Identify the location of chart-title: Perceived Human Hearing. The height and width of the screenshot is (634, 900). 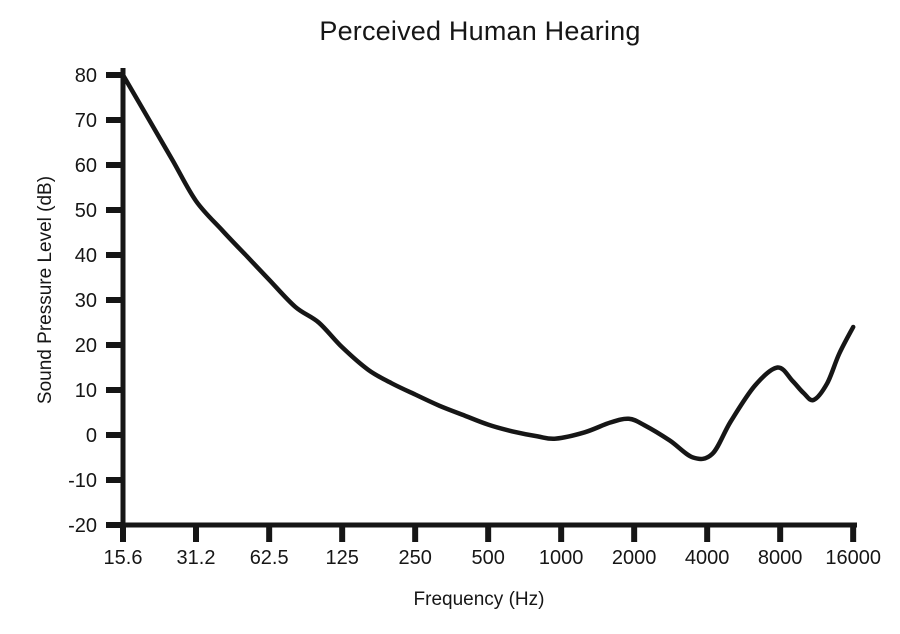
(480, 31).